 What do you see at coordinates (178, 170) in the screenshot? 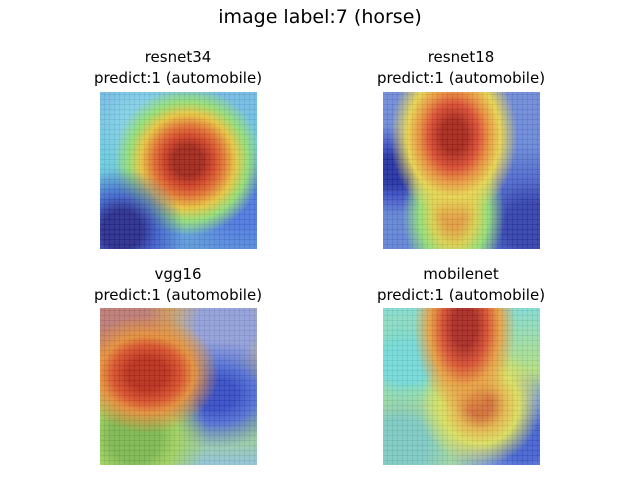
I see `heatmap-resnet34` at bounding box center [178, 170].